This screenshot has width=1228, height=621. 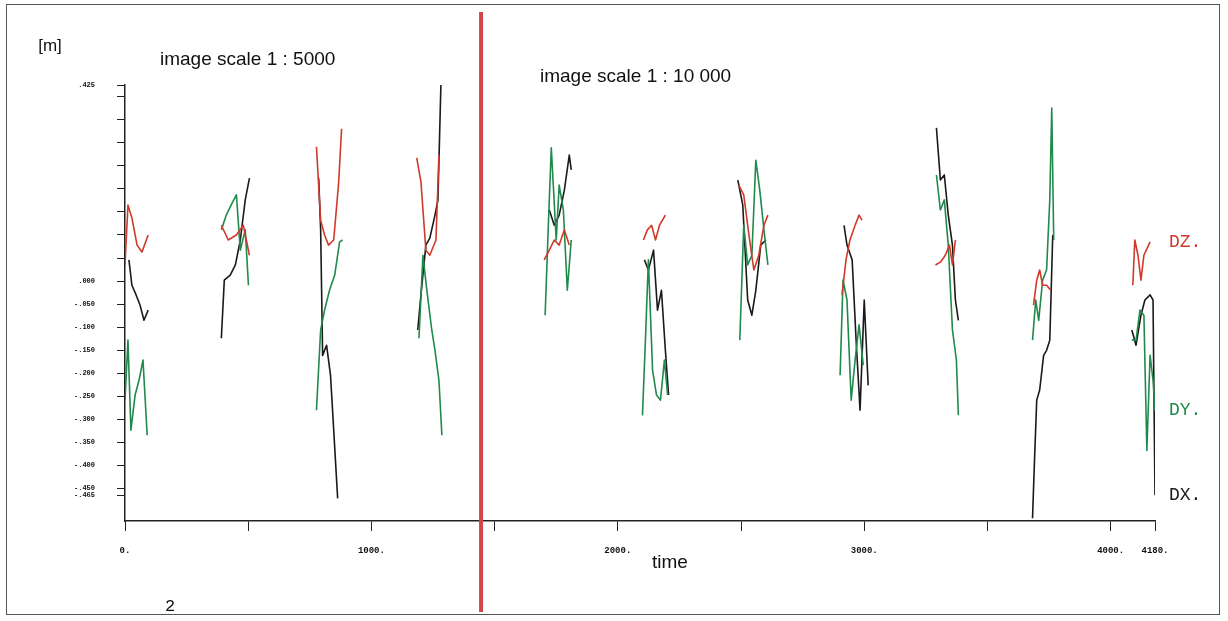 I want to click on text: 2, so click(x=170, y=606).